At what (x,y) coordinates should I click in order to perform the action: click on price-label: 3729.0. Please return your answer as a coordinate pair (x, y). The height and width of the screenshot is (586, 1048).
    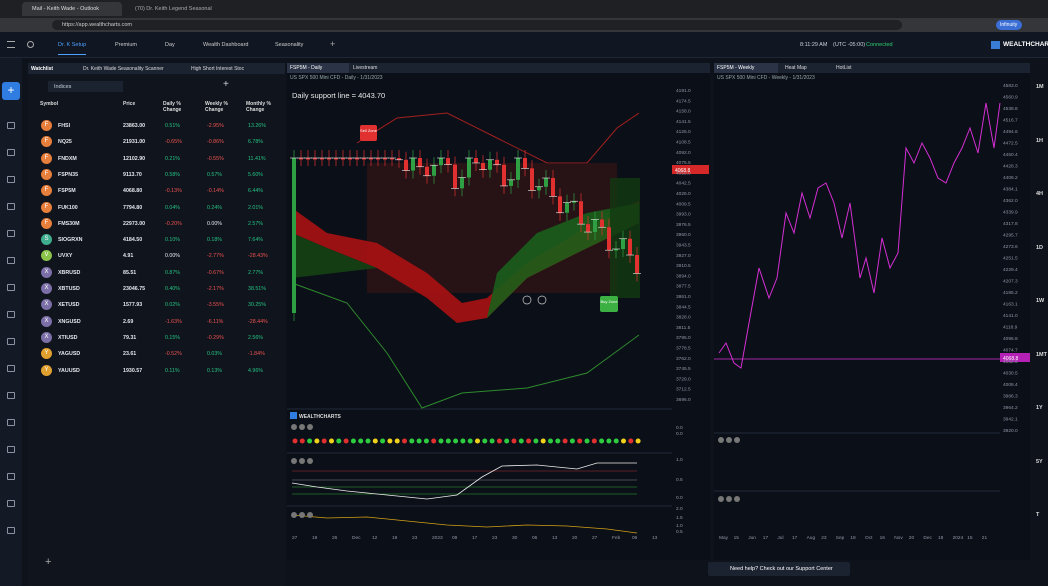
    Looking at the image, I should click on (683, 379).